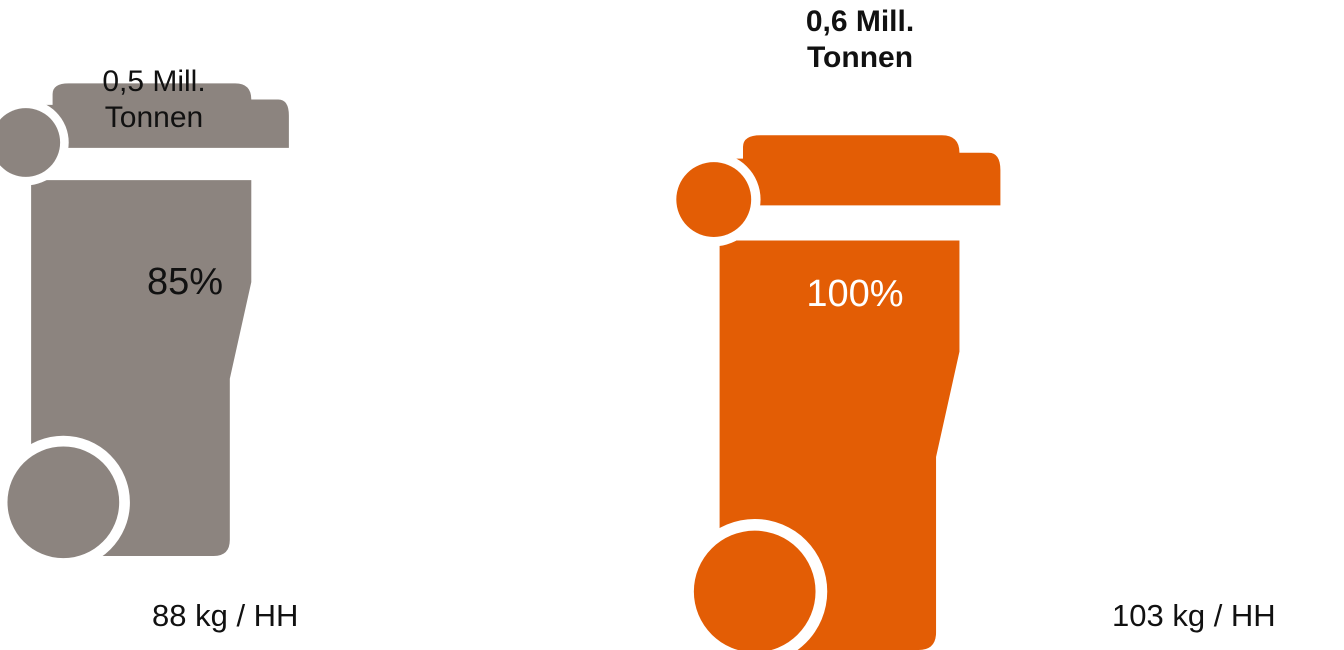 This screenshot has height=650, width=1344. Describe the element at coordinates (1194, 615) in the screenshot. I see `per-household-right: 103 kg / HH` at that location.